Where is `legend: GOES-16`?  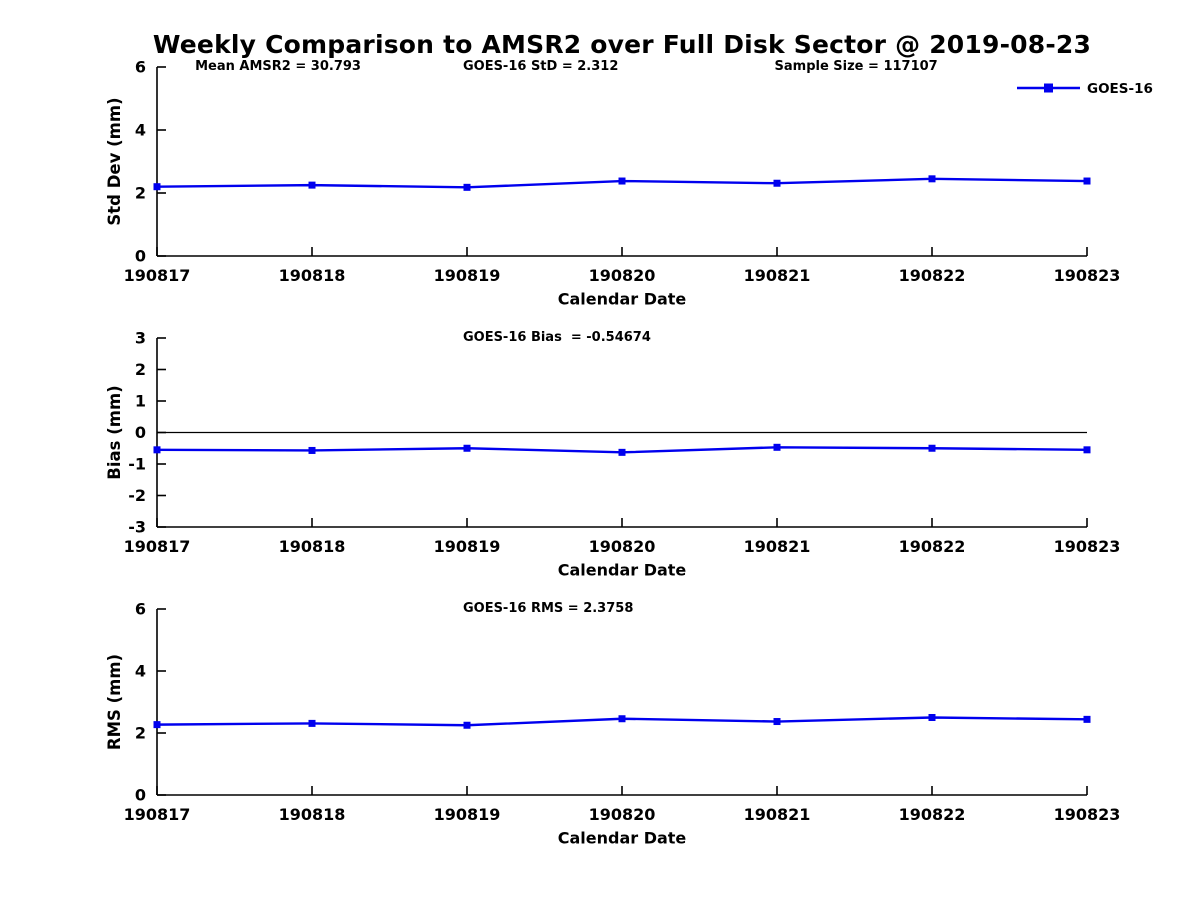
legend: GOES-16 is located at coordinates (1085, 89).